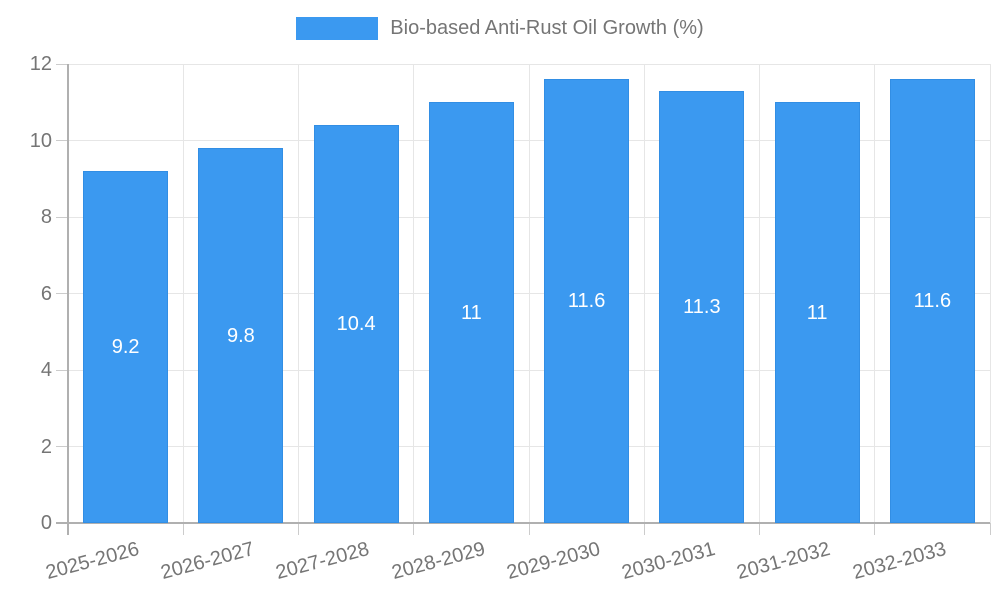 Image resolution: width=1000 pixels, height=600 pixels. I want to click on y-tick-label: 10, so click(40, 140).